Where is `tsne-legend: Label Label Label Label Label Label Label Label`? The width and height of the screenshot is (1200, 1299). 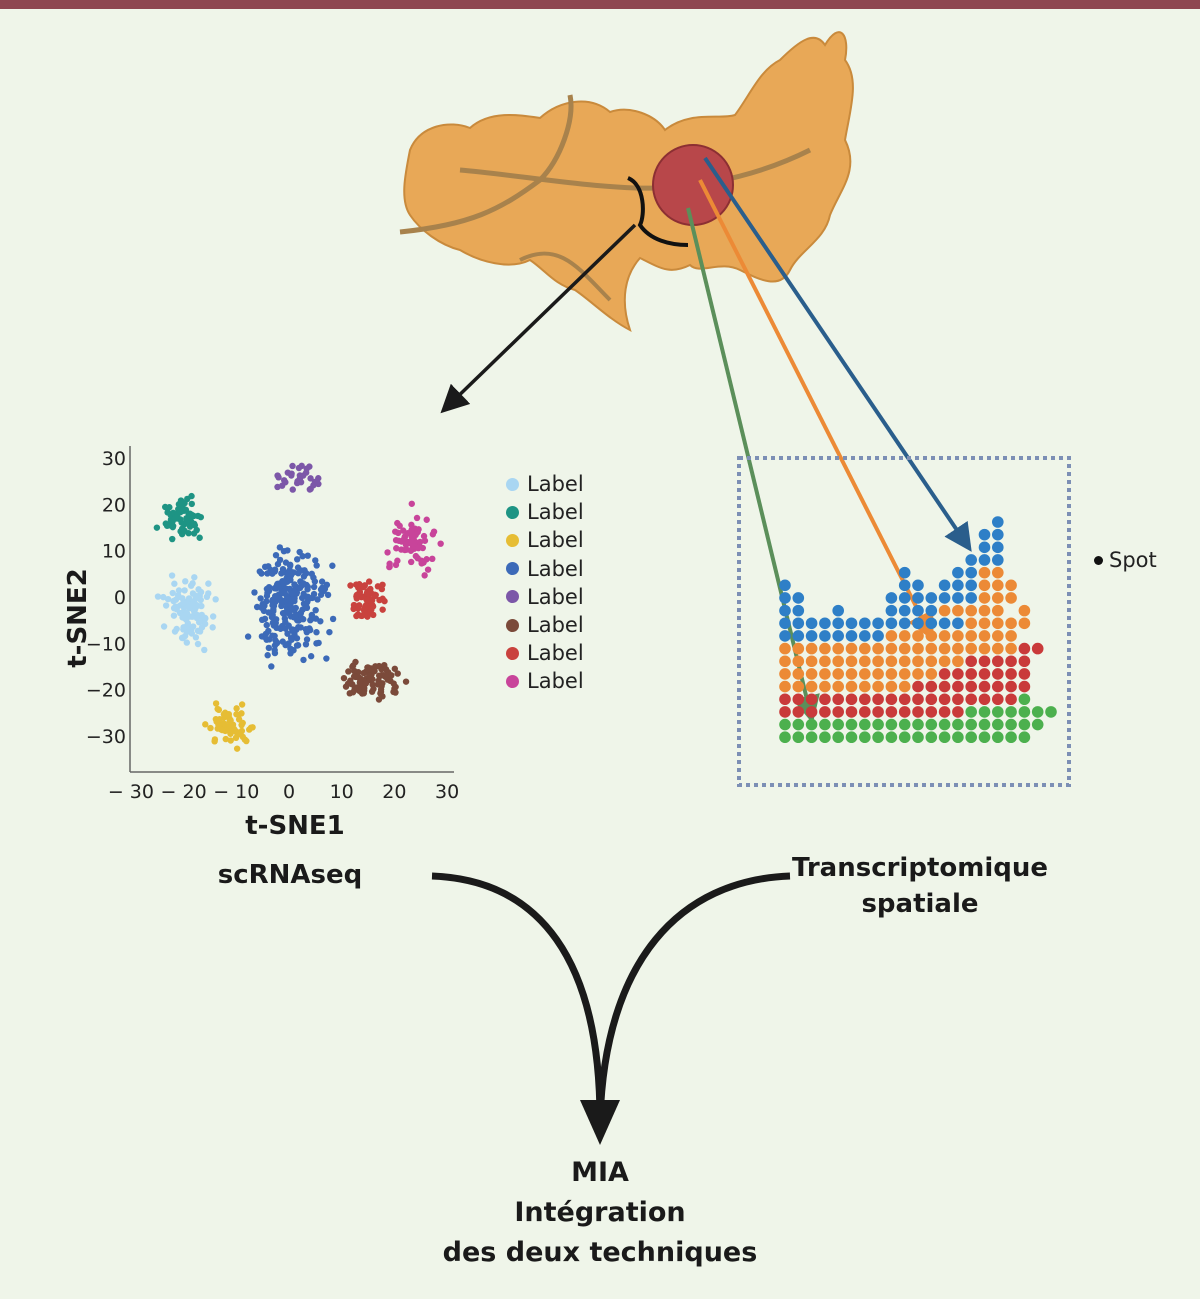
tsne-legend: Label Label Label Label Label Label Label Label is located at coordinates (545, 583).